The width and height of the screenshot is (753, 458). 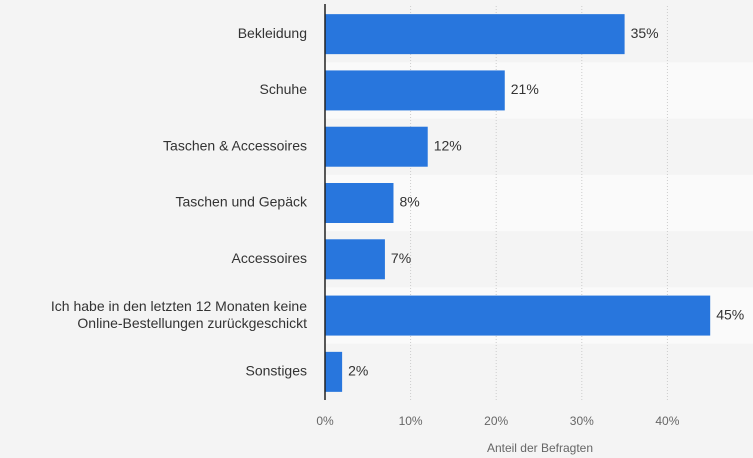 I want to click on x-tick-label: 0%, so click(x=325, y=421).